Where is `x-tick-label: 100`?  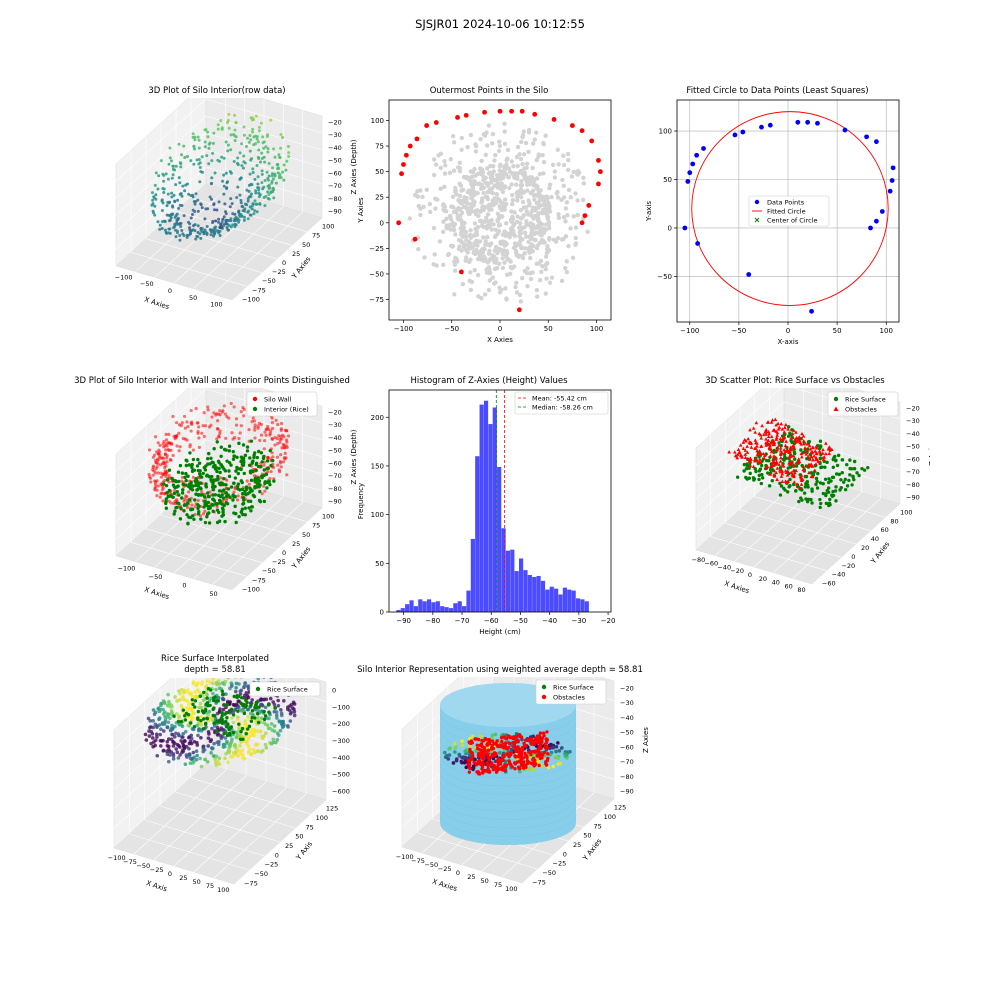 x-tick-label: 100 is located at coordinates (511, 889).